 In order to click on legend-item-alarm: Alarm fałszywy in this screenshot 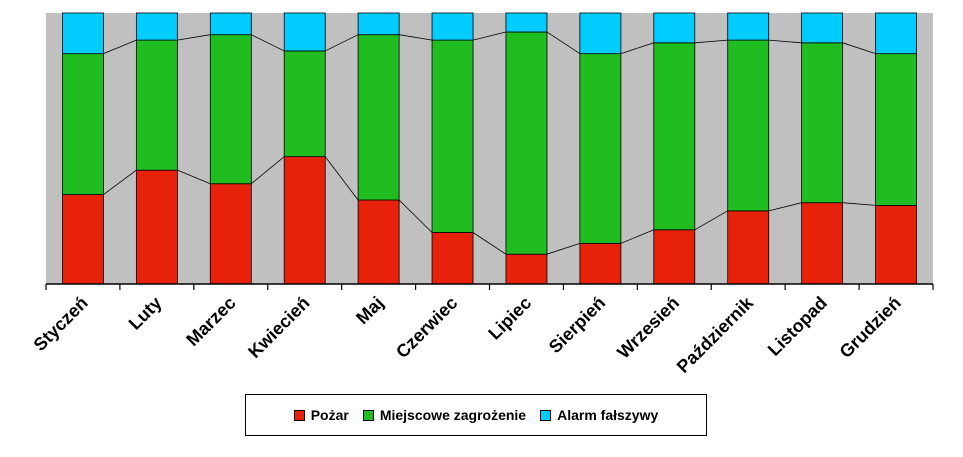, I will do `click(599, 415)`.